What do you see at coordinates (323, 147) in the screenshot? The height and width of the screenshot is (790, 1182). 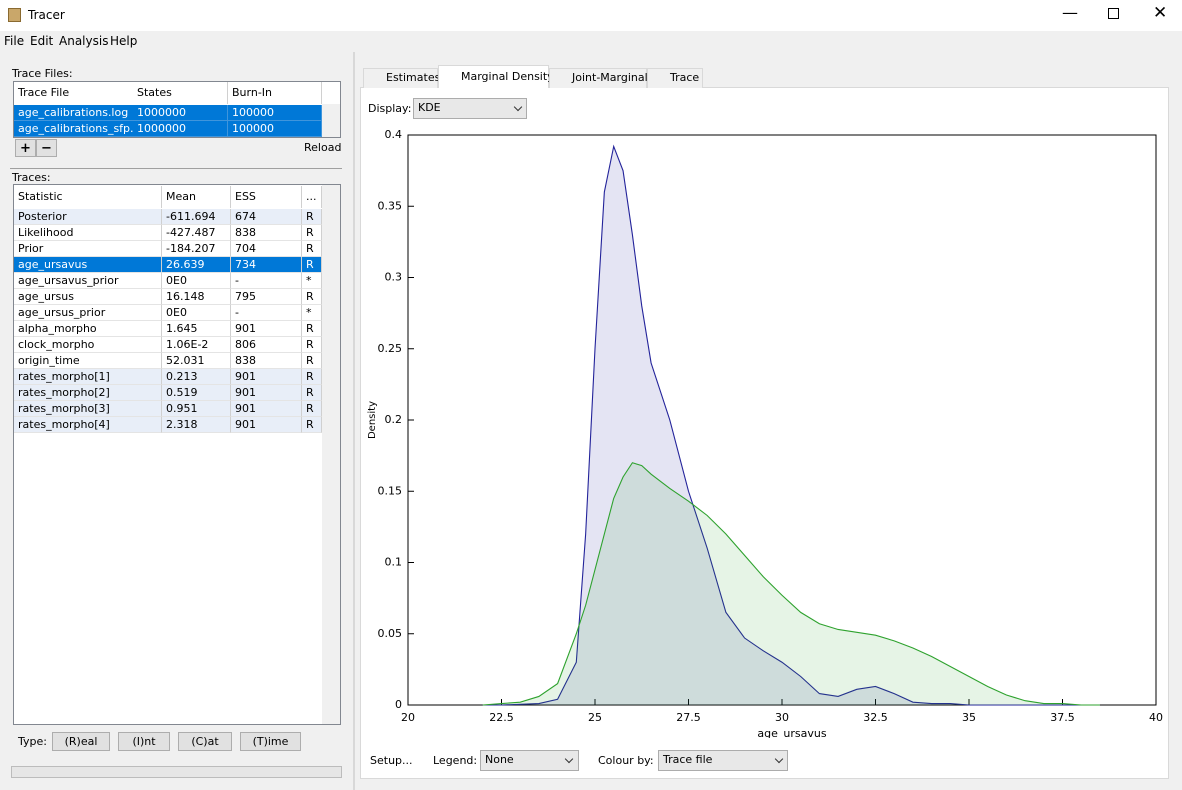 I see `reload-button: Reload` at bounding box center [323, 147].